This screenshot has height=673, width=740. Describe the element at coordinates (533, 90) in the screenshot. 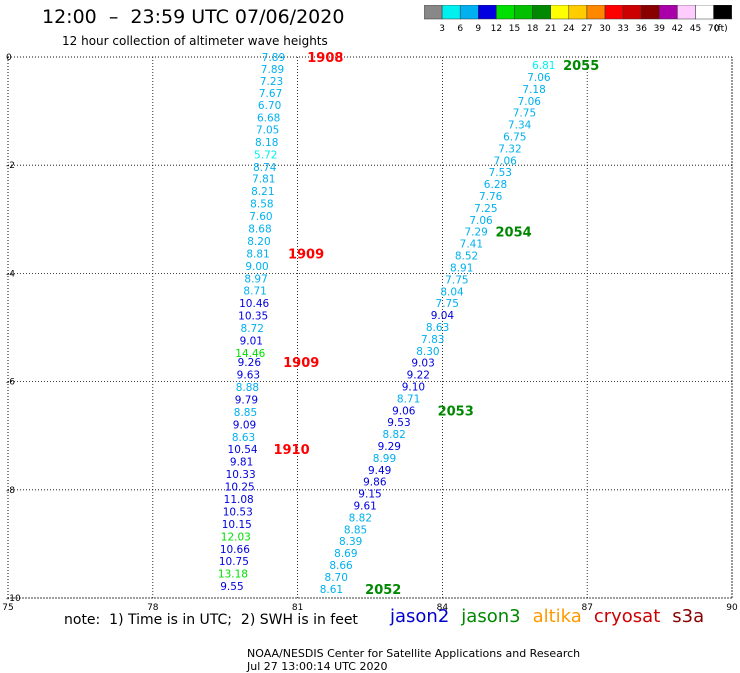

I see `swh-value: 7.18` at that location.